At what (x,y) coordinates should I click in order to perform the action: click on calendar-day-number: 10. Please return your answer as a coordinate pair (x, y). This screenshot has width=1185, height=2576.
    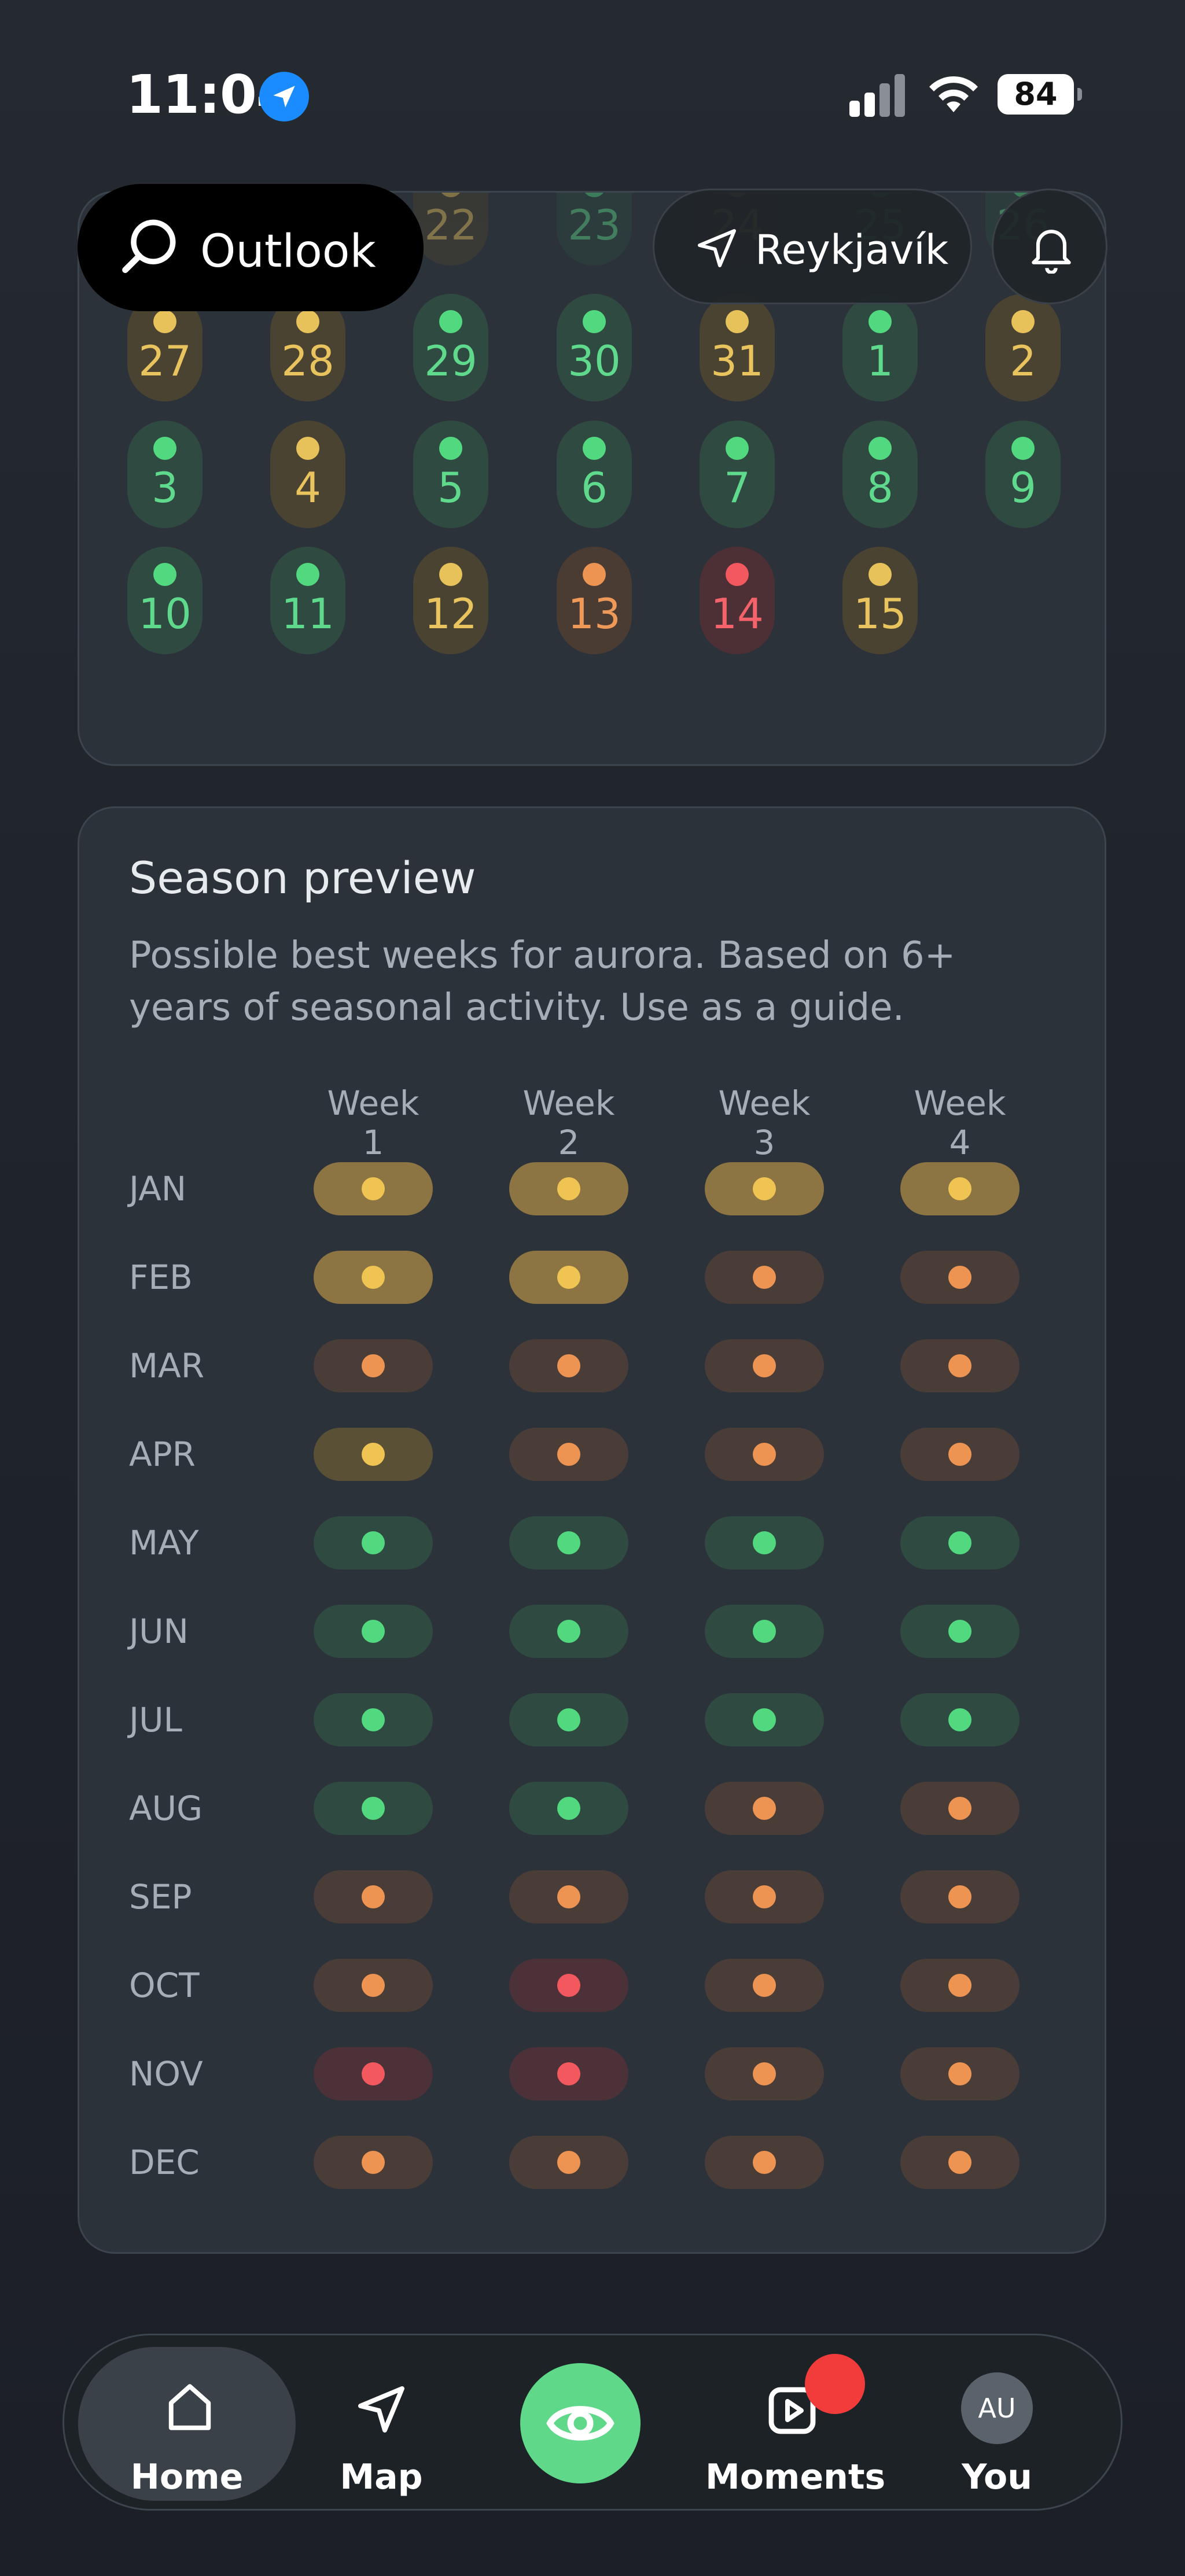
    Looking at the image, I should click on (165, 613).